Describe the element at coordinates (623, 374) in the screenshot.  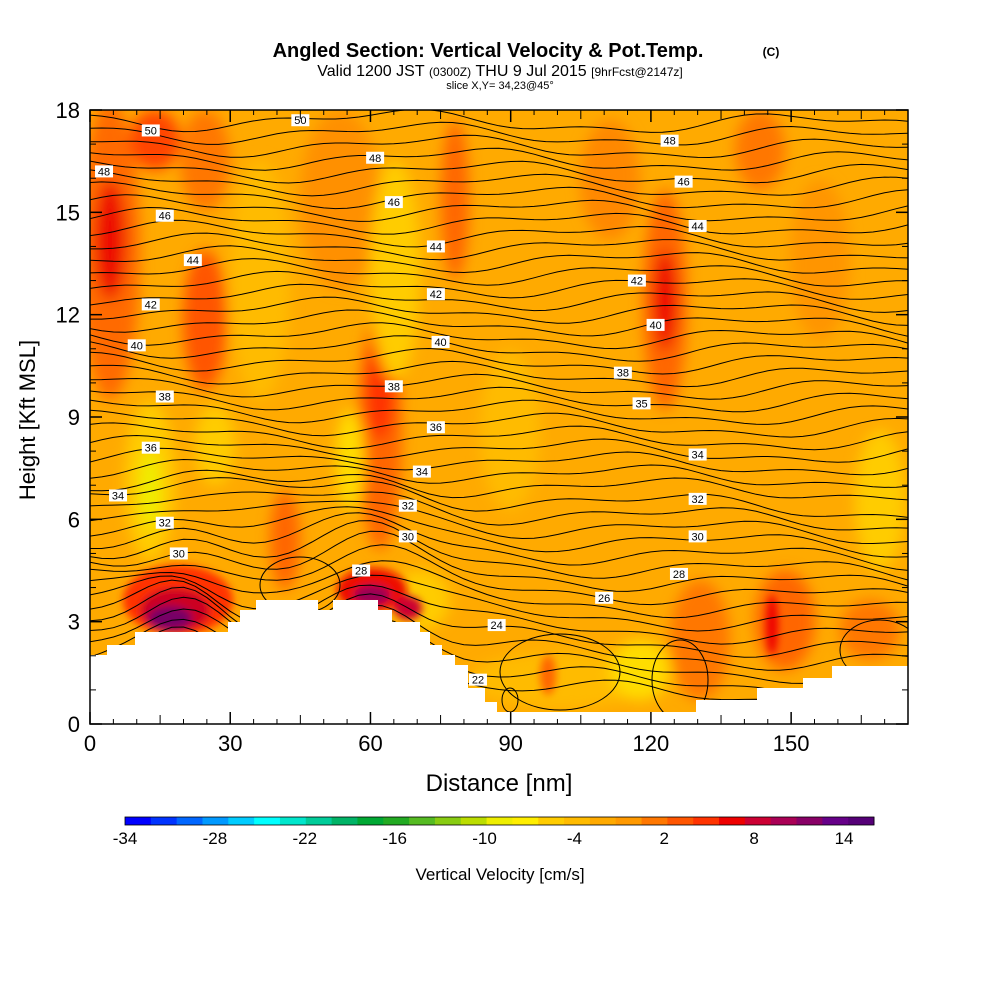
I see `contour-label-text: 38` at that location.